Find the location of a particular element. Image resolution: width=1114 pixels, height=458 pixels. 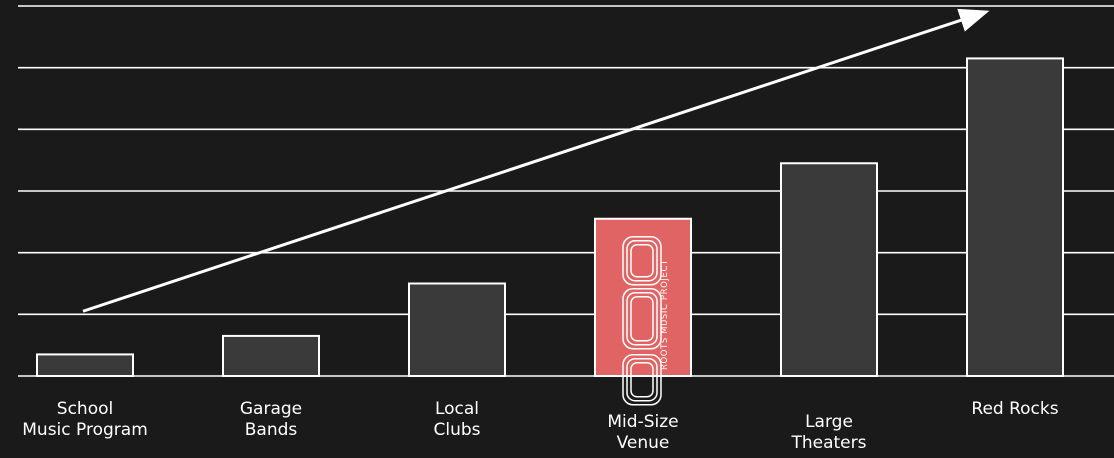

category-label: Red Rocks is located at coordinates (1014, 409).